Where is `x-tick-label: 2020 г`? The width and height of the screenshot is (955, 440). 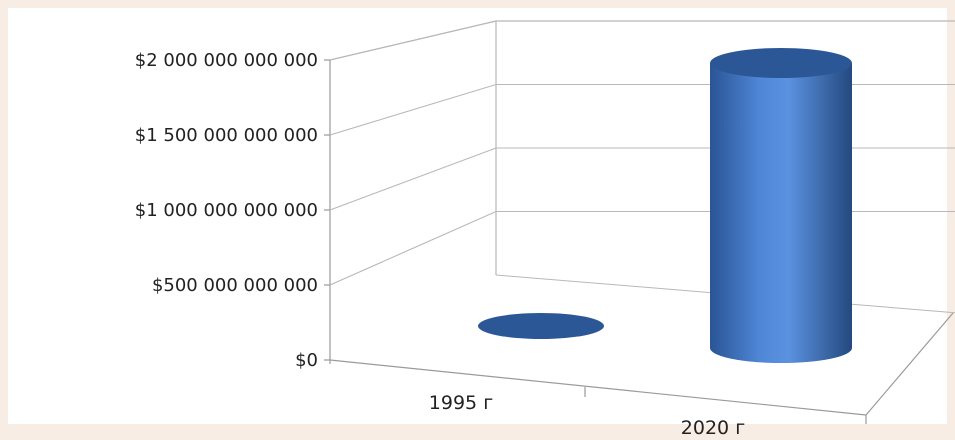
x-tick-label: 2020 г is located at coordinates (713, 428).